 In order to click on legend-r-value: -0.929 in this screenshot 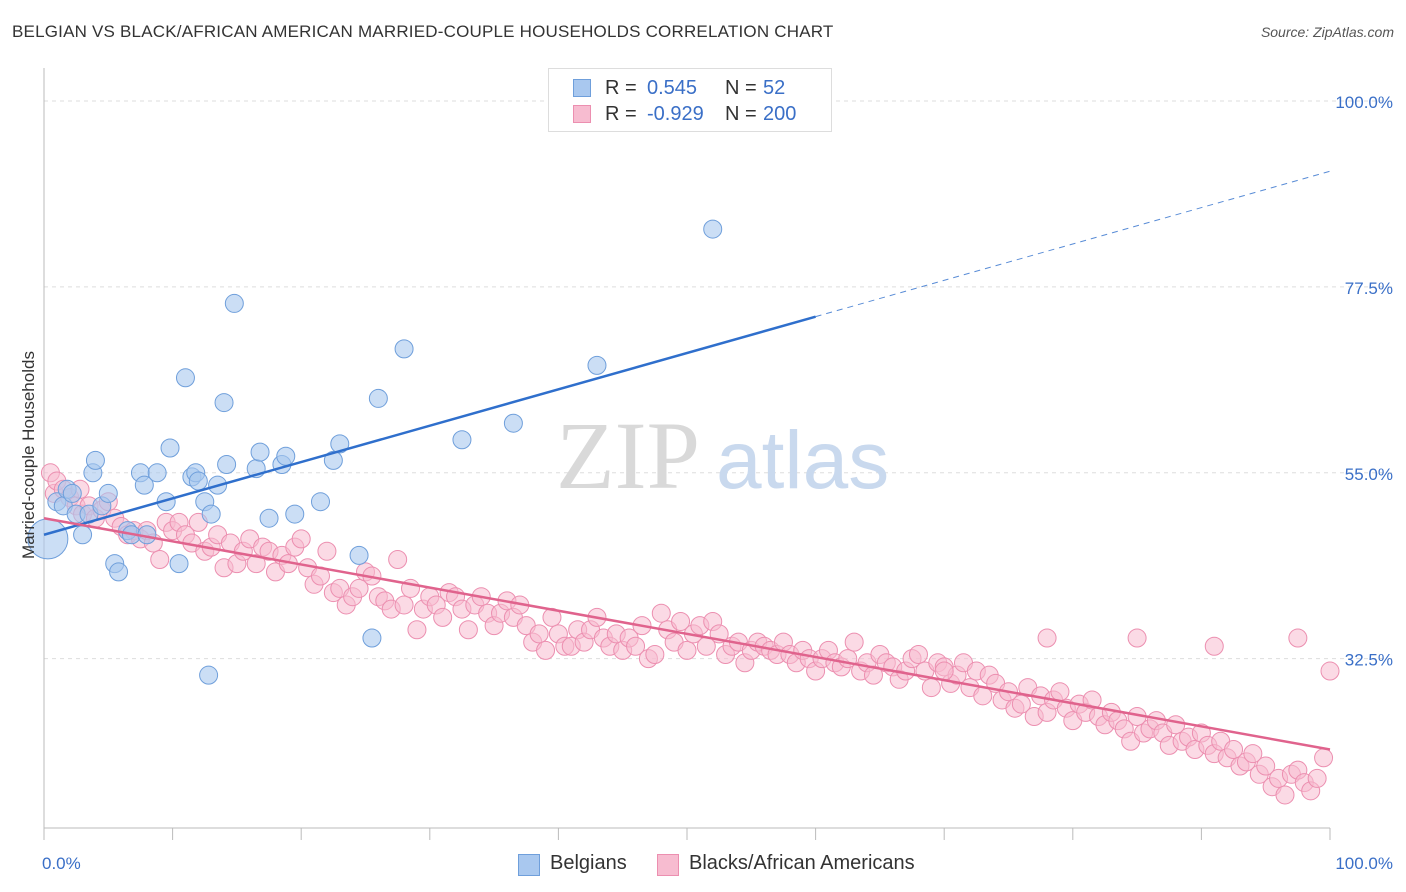, I will do `click(675, 114)`.